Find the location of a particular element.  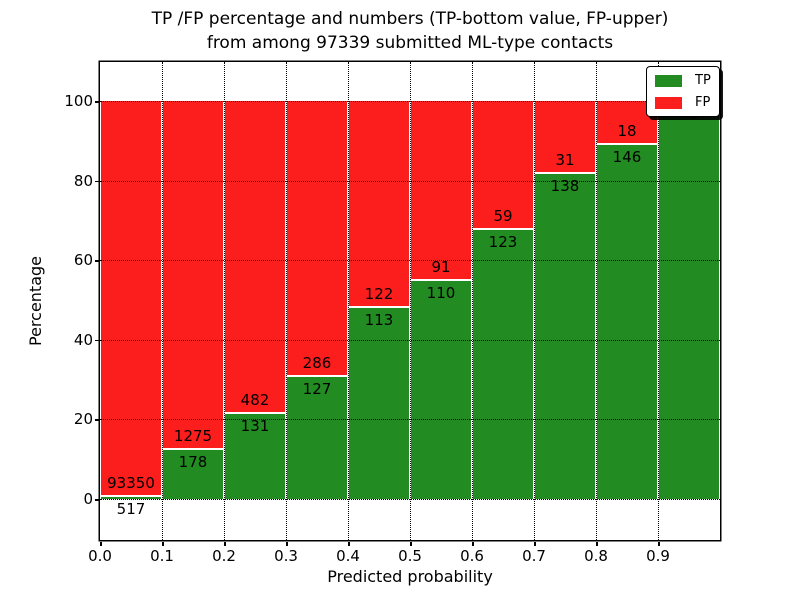

x-tick-label: 0.2 is located at coordinates (224, 556).